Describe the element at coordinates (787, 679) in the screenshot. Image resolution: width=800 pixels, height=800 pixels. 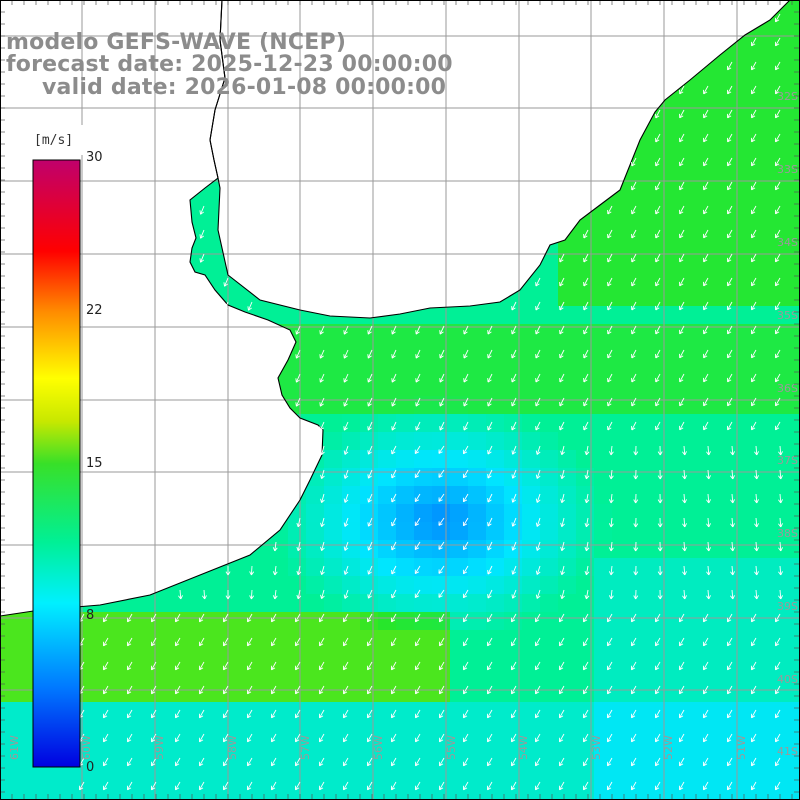
I see `latitude-label: 40S` at that location.